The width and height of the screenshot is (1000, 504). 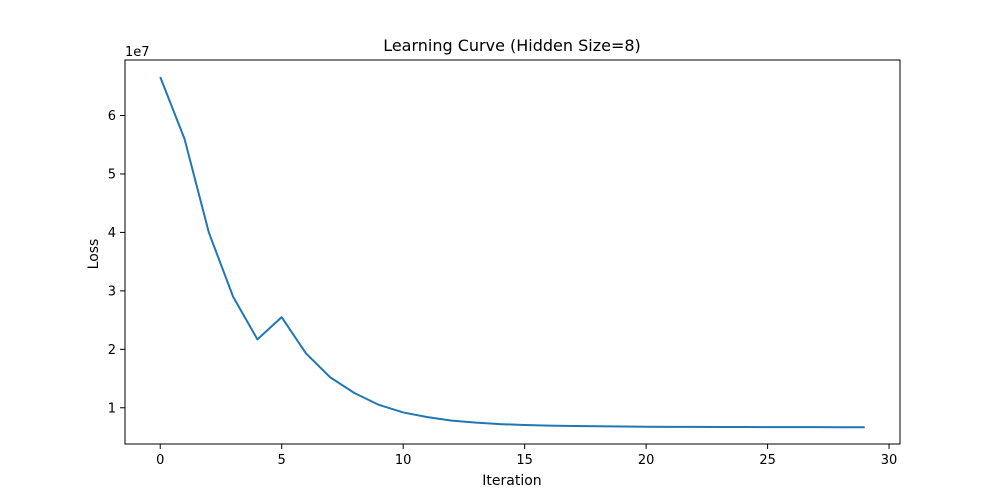 What do you see at coordinates (767, 460) in the screenshot?
I see `x-tick-label-25: 25` at bounding box center [767, 460].